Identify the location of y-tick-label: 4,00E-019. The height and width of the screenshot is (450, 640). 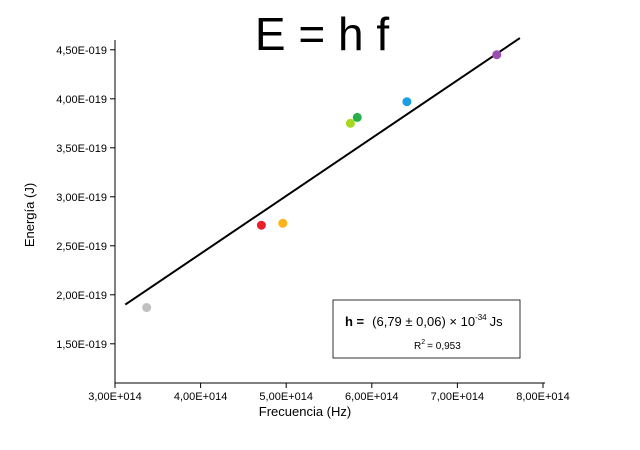
(81, 100).